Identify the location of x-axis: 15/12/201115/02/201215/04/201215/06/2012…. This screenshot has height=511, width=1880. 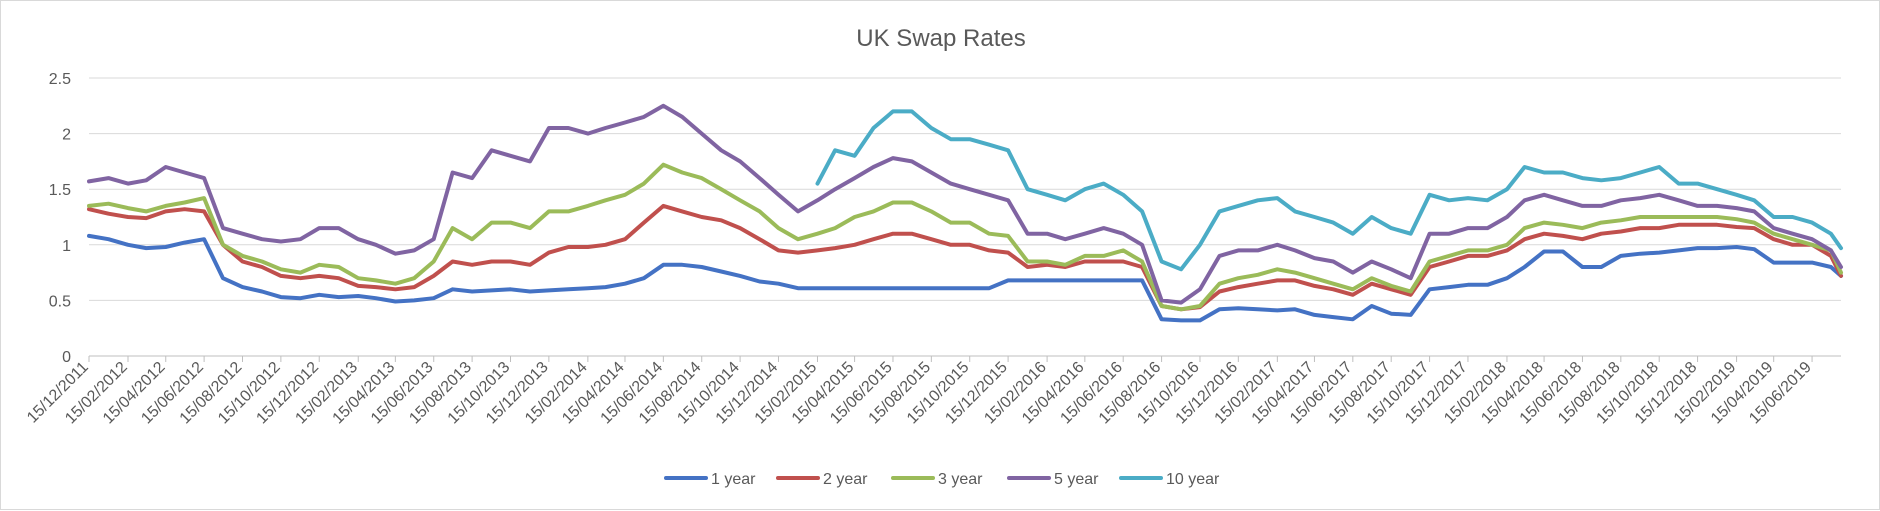
(932, 391).